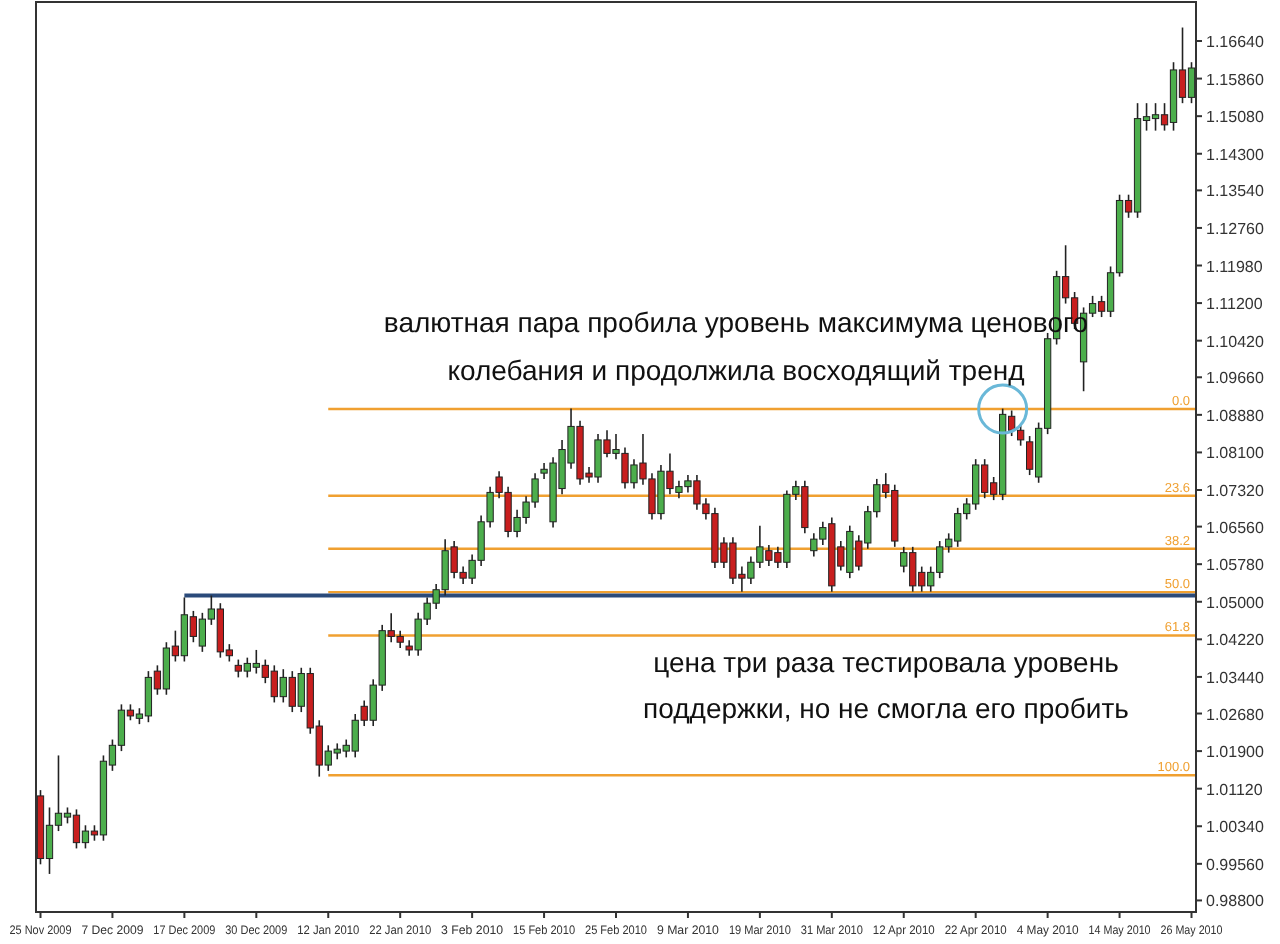 This screenshot has width=1280, height=944. What do you see at coordinates (1235, 415) in the screenshot?
I see `y-tick-label: 1.08880` at bounding box center [1235, 415].